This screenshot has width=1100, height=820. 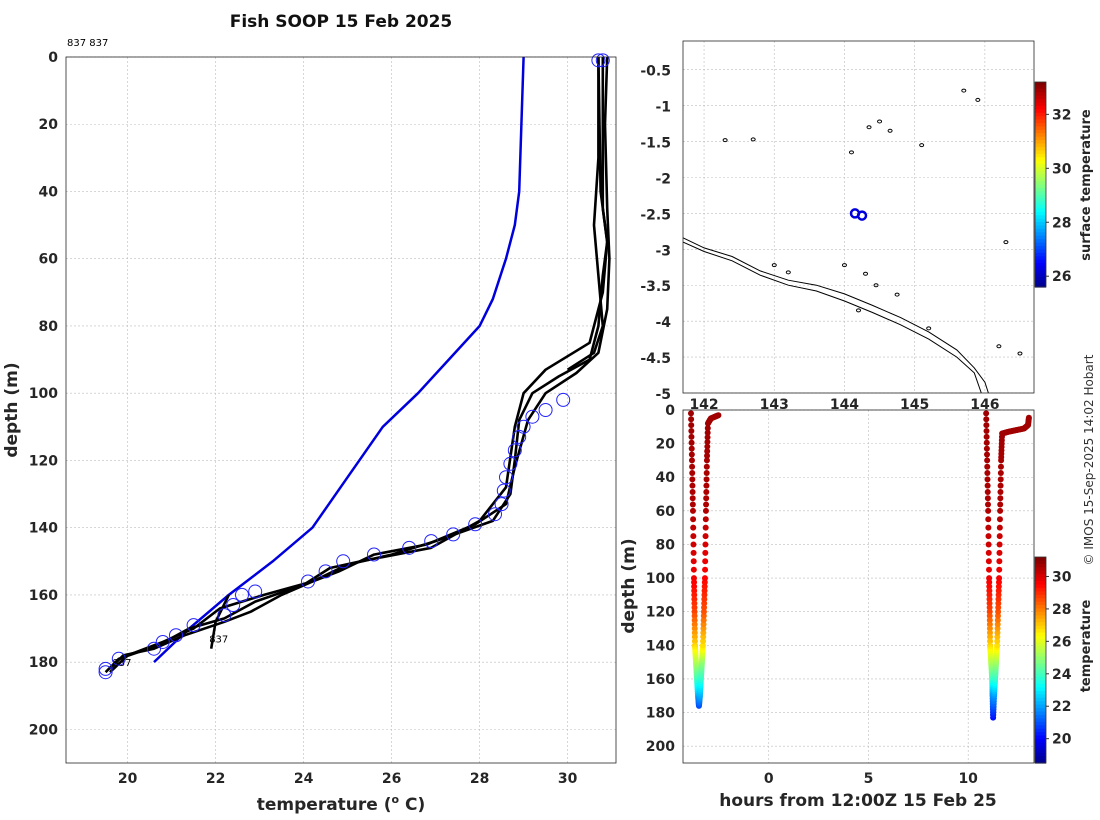 I want to click on surface-cb-tick-label: 30, so click(x=1062, y=169).